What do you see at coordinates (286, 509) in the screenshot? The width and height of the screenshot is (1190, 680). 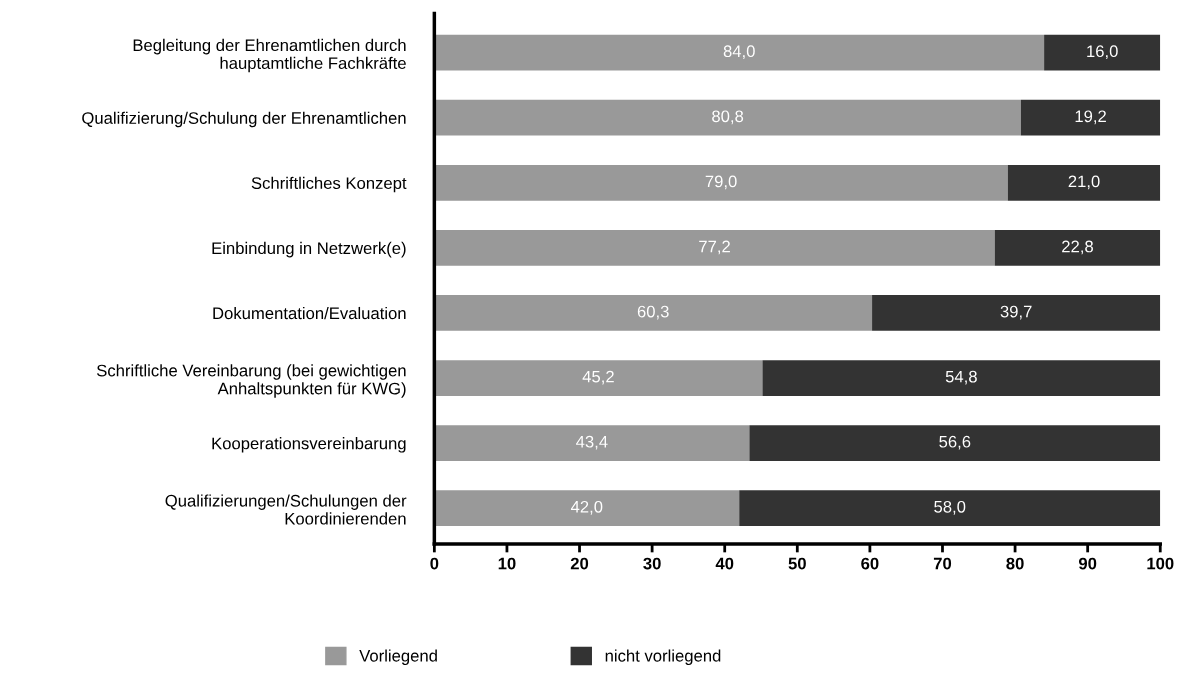 I see `y-tick-label: Qualifizierungen/Schulungen der Koordinierenden` at bounding box center [286, 509].